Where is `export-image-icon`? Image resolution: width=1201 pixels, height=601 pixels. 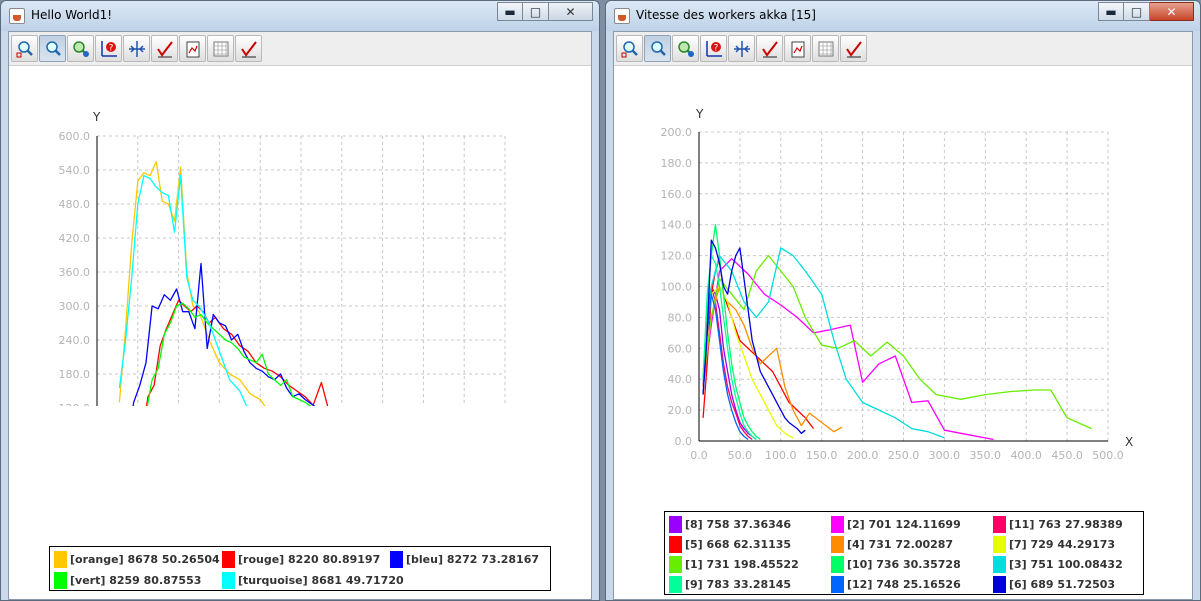 export-image-icon is located at coordinates (797, 49).